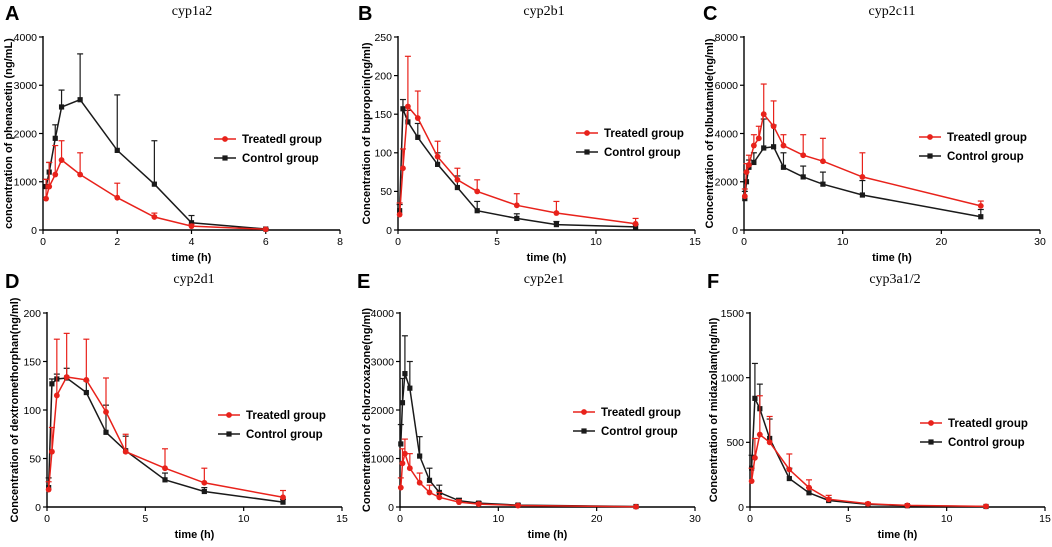 The width and height of the screenshot is (1052, 547). I want to click on y-axis-label: Concentration of dextromethorphan(ng/ml), so click(15, 409).